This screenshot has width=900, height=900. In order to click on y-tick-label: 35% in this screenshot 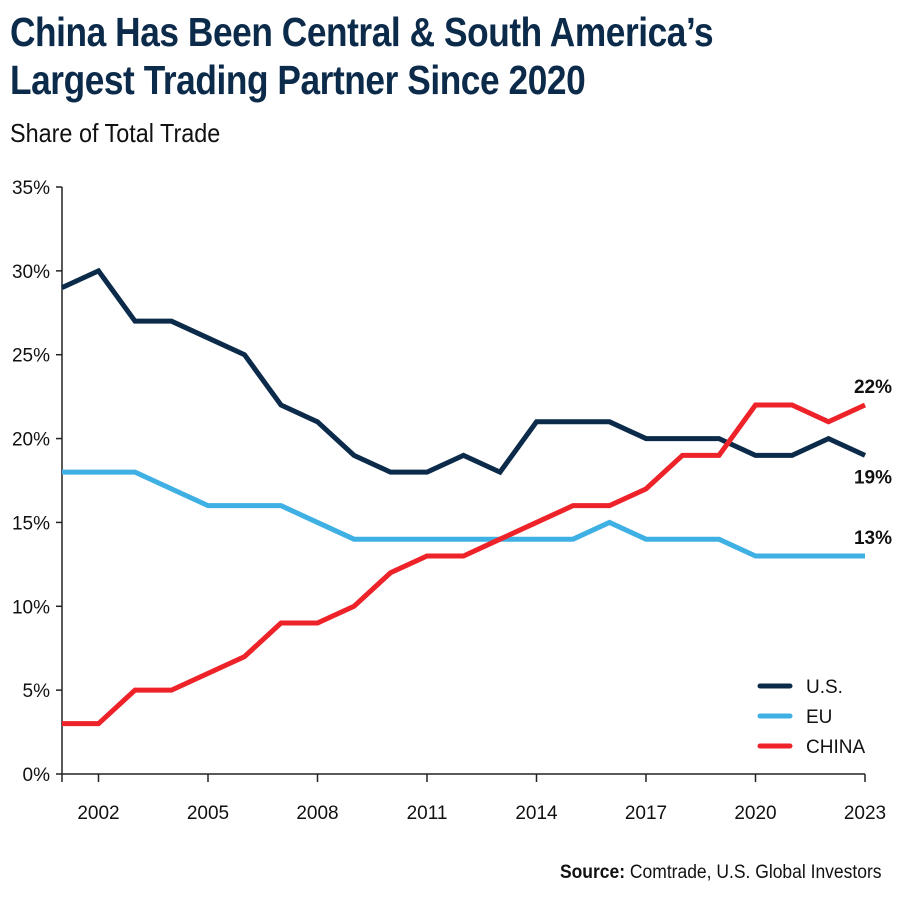, I will do `click(31, 188)`.